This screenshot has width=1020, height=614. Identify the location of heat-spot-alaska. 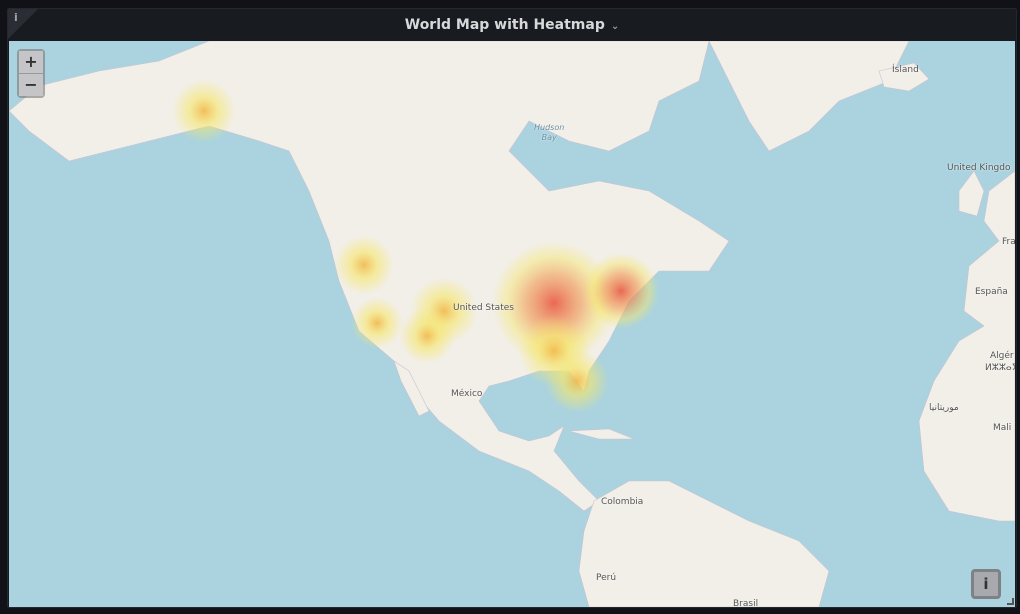
(204, 111).